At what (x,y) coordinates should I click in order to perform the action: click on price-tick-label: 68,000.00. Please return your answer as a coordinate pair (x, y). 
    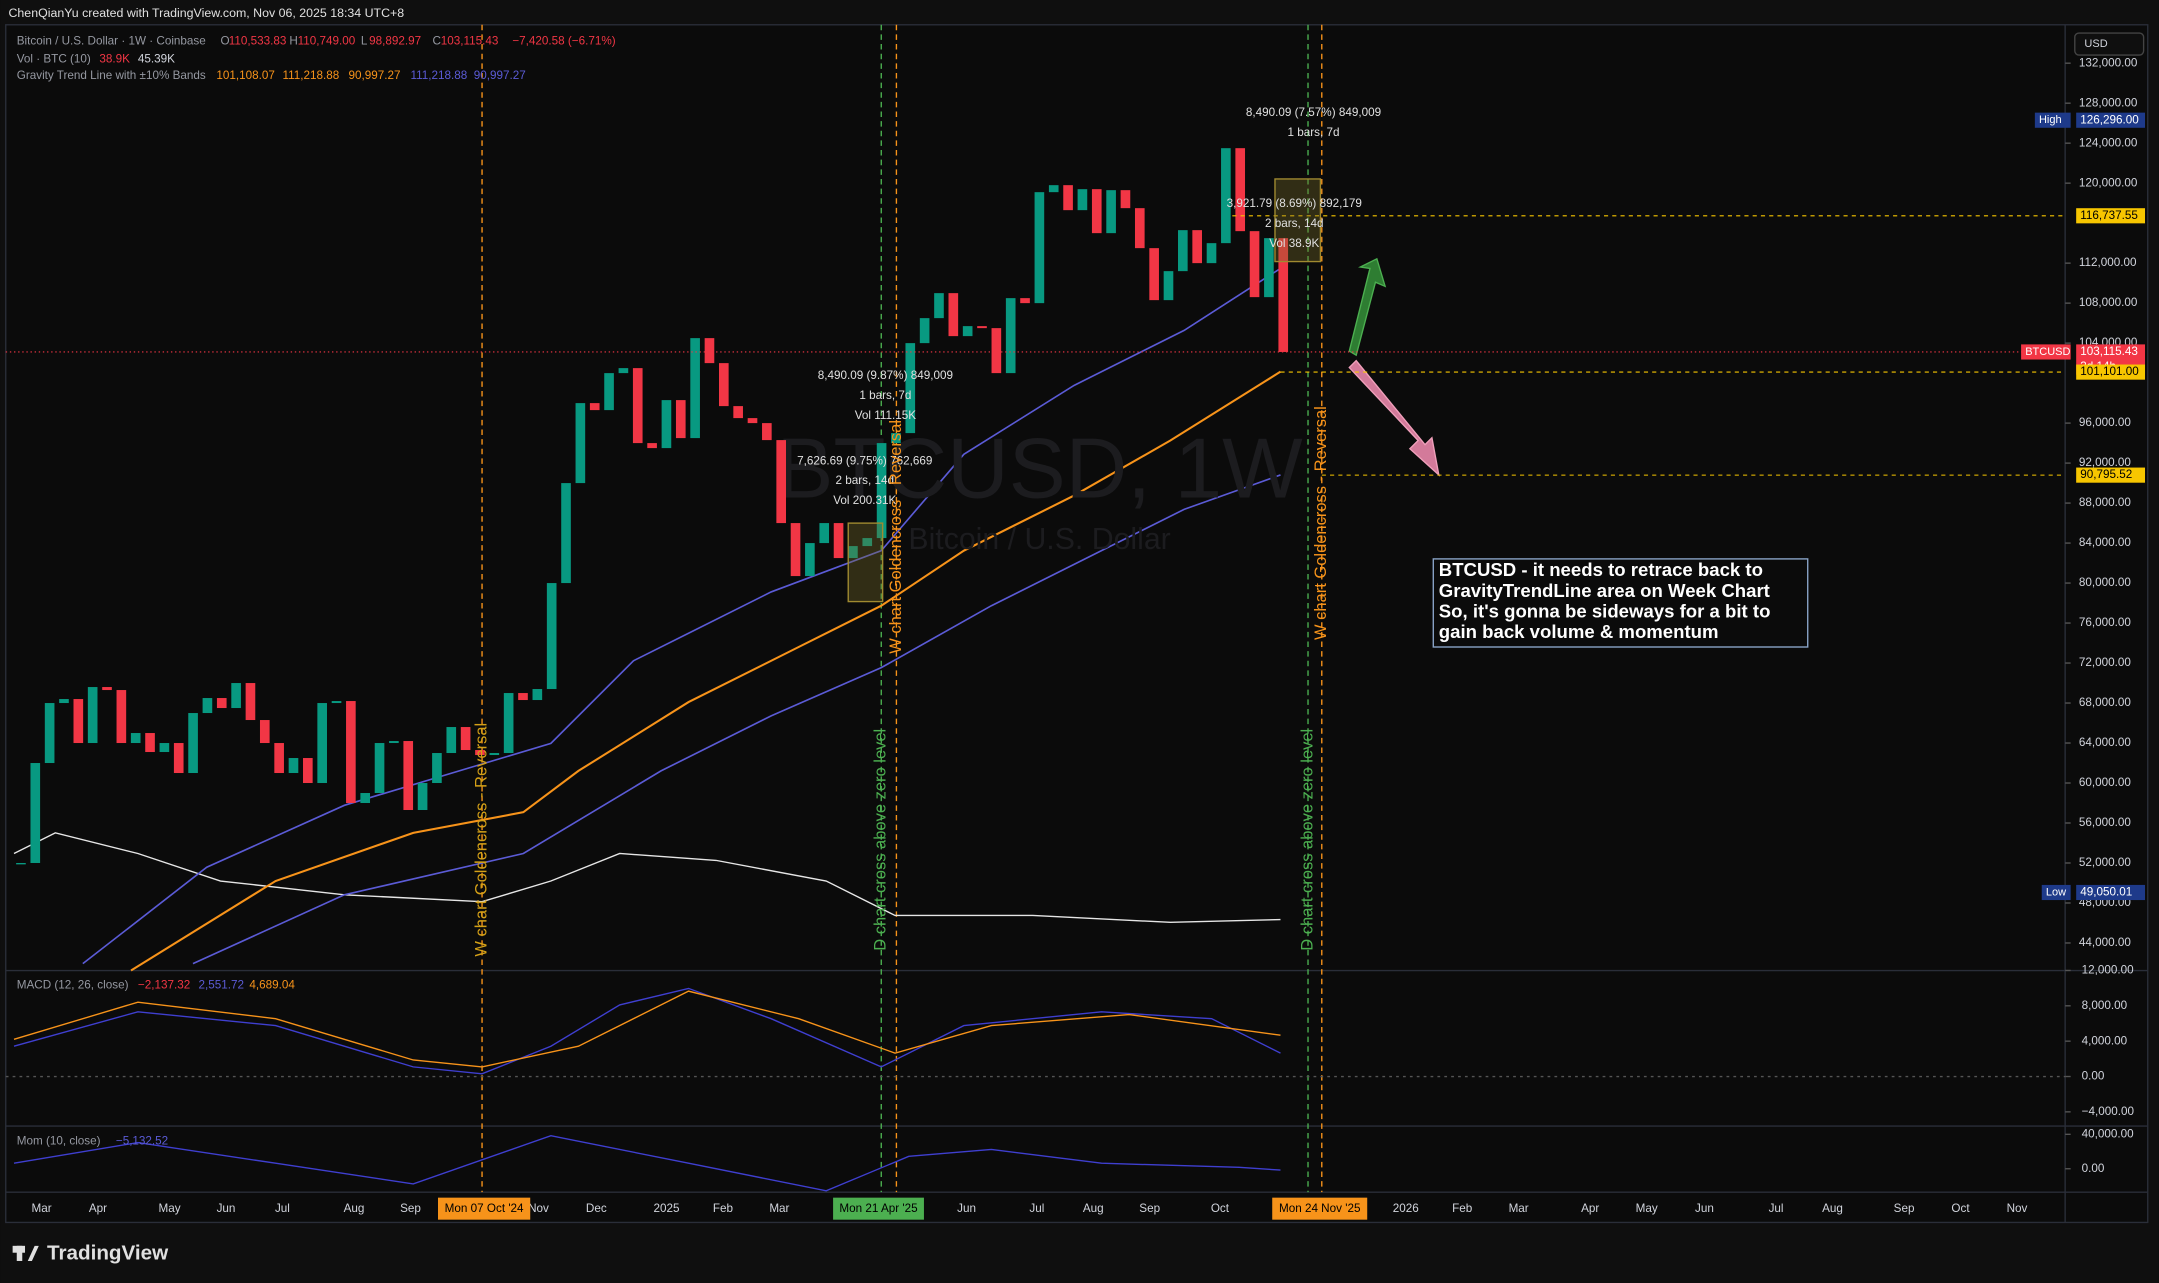
    Looking at the image, I should click on (2105, 702).